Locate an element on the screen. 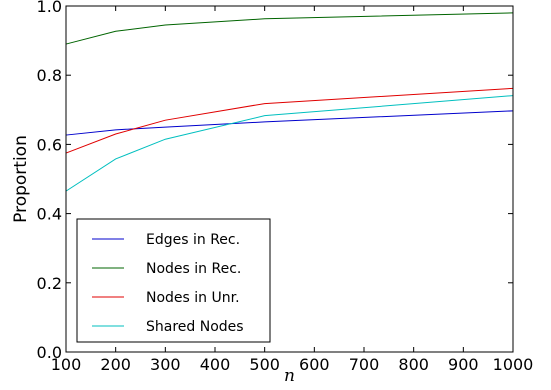 Image resolution: width=551 pixels, height=390 pixels. y-axis-label: Proportion is located at coordinates (21, 179).